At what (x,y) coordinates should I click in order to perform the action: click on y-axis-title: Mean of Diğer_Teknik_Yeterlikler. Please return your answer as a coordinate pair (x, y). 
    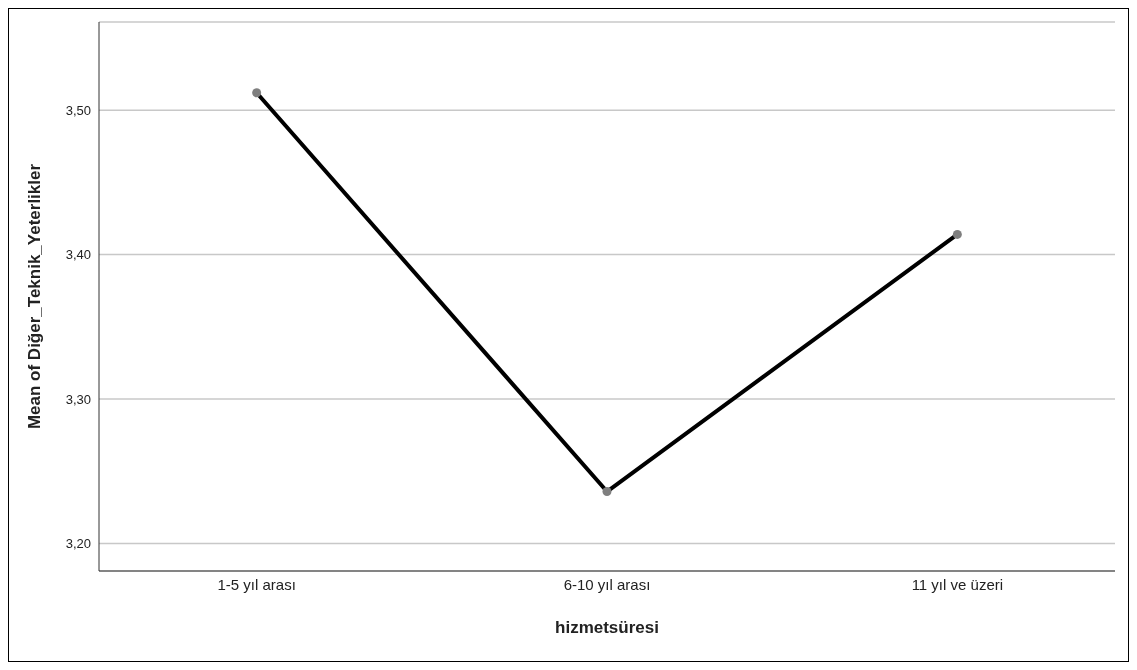
    Looking at the image, I should click on (35, 296).